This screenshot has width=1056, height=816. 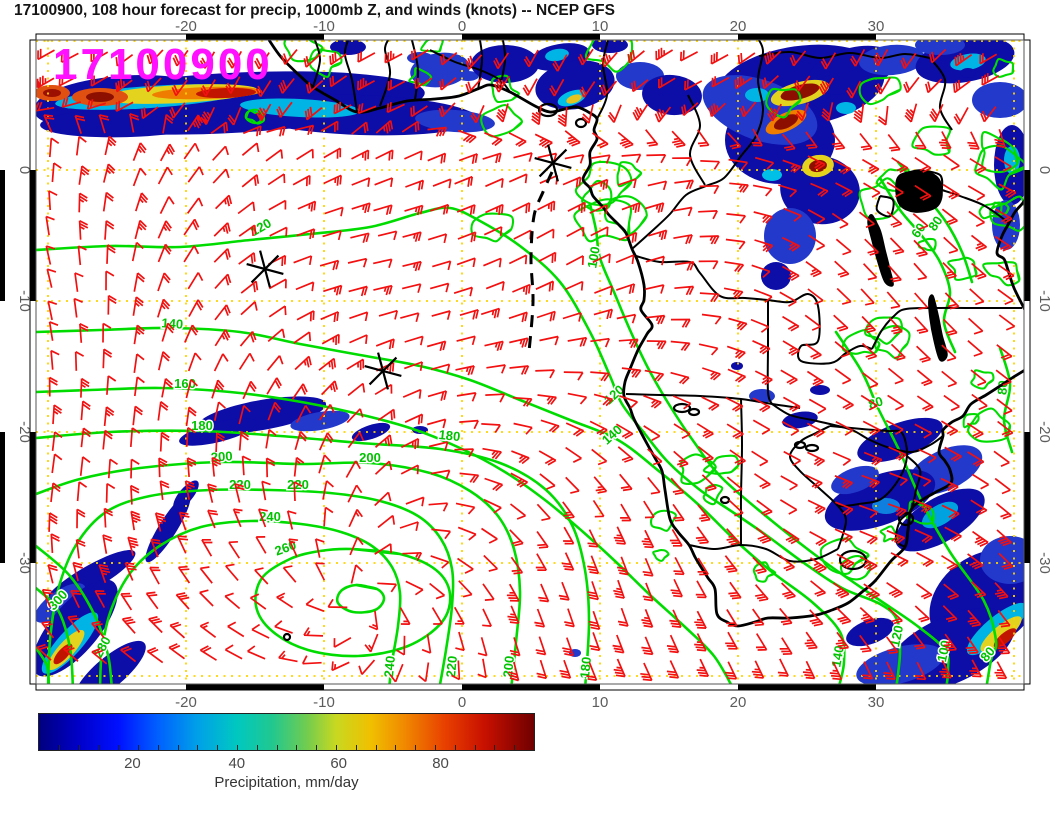 I want to click on basemap-feature, so click(x=694, y=412).